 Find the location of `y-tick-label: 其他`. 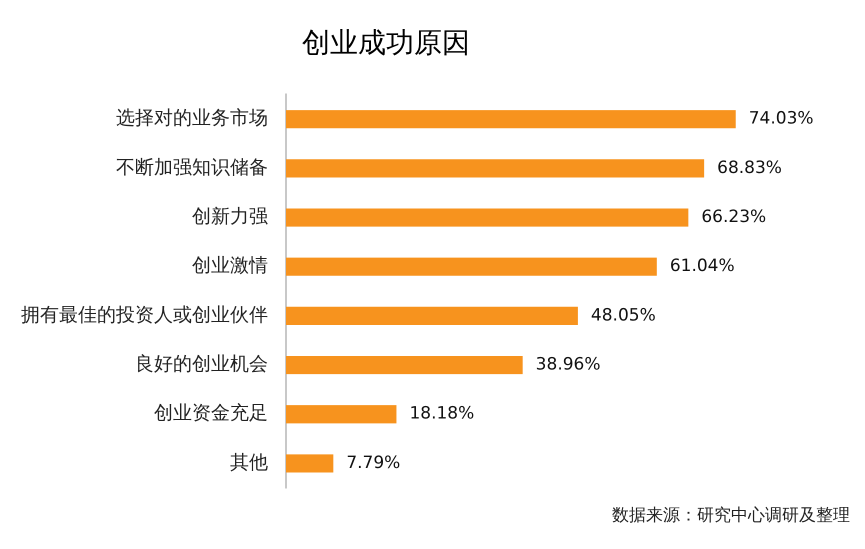

y-tick-label: 其他 is located at coordinates (249, 462).